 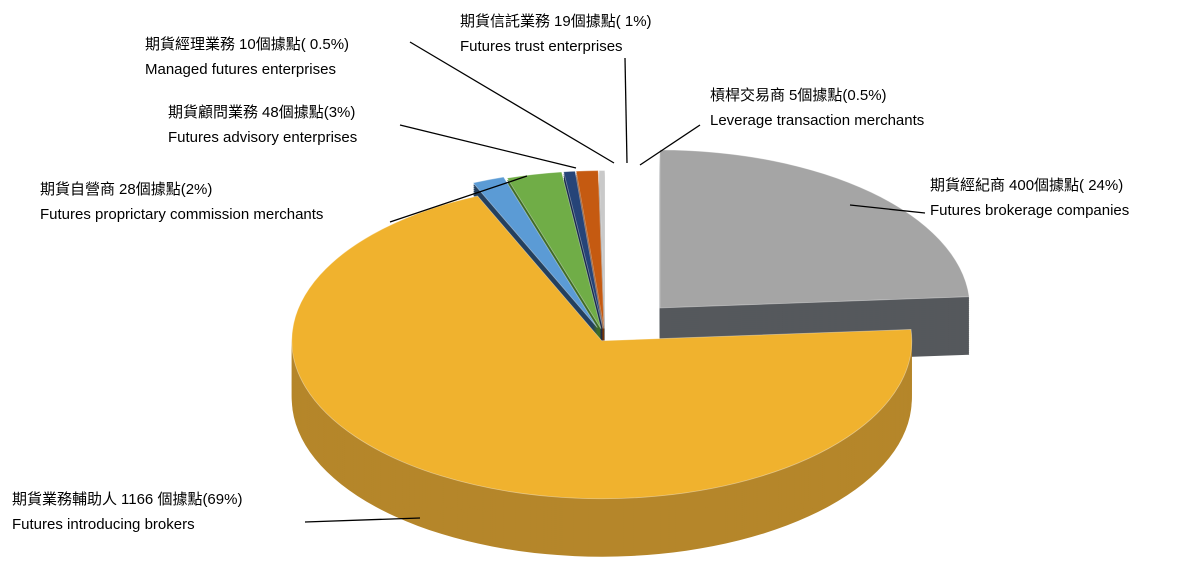 What do you see at coordinates (181, 499) in the screenshot?
I see `value-label: 1166 個據點(69%)` at bounding box center [181, 499].